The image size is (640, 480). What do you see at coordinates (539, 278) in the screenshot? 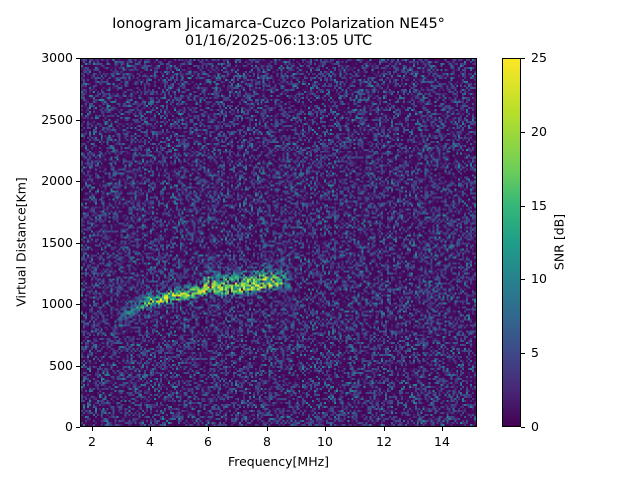
I see `colorbar-tick-label: 10` at bounding box center [539, 278].